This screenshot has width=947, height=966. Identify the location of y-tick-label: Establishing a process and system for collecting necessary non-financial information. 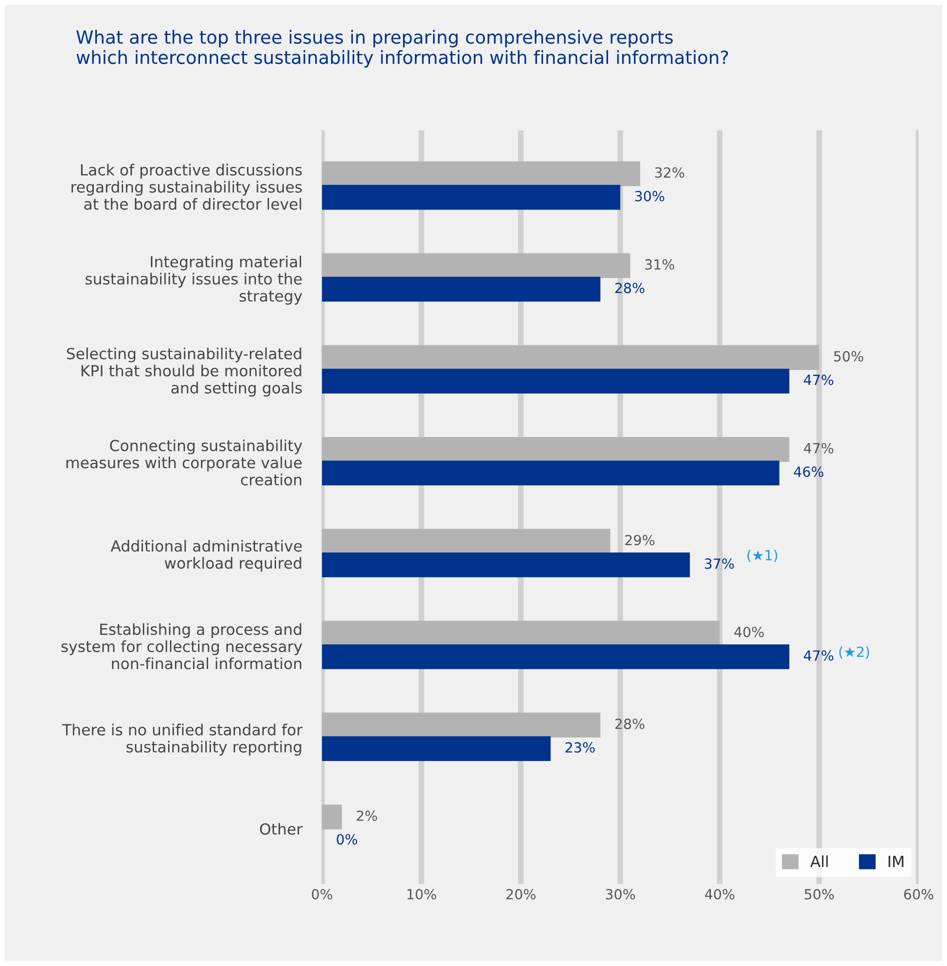
(181, 646).